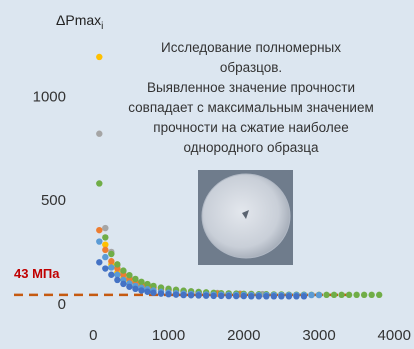 This screenshot has width=414, height=349. What do you see at coordinates (251, 147) in the screenshot?
I see `annotation-line: однородного образца` at bounding box center [251, 147].